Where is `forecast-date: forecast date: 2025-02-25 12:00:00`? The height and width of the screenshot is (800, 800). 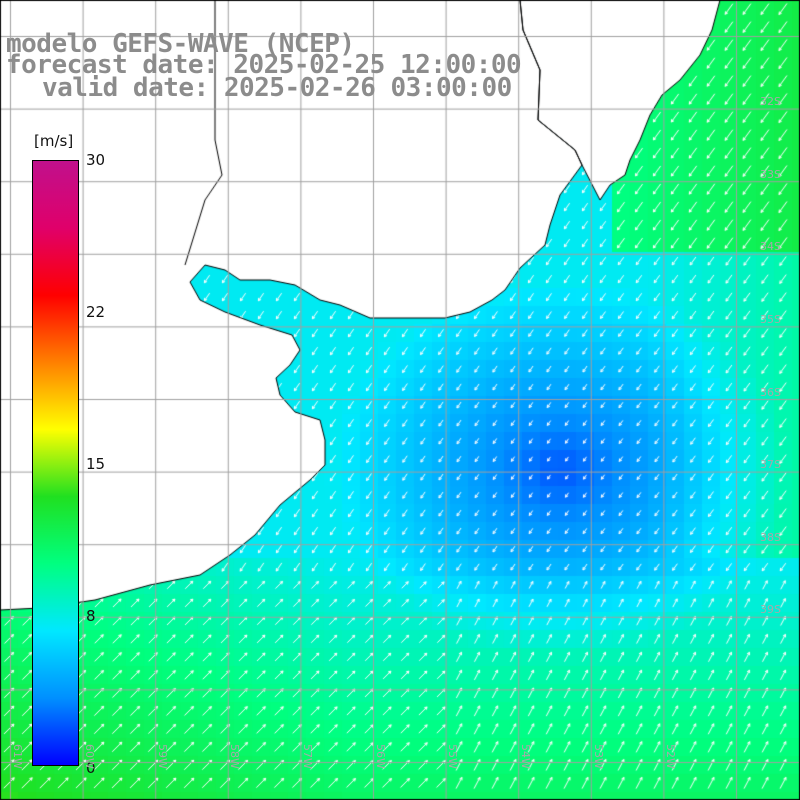 forecast-date: forecast date: 2025-02-25 12:00:00 is located at coordinates (264, 65).